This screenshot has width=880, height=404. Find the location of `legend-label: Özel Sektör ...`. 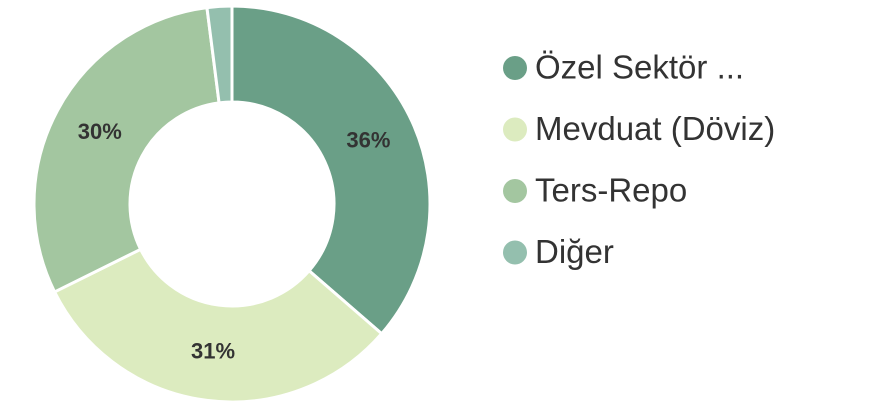

legend-label: Özel Sektör ... is located at coordinates (639, 67).